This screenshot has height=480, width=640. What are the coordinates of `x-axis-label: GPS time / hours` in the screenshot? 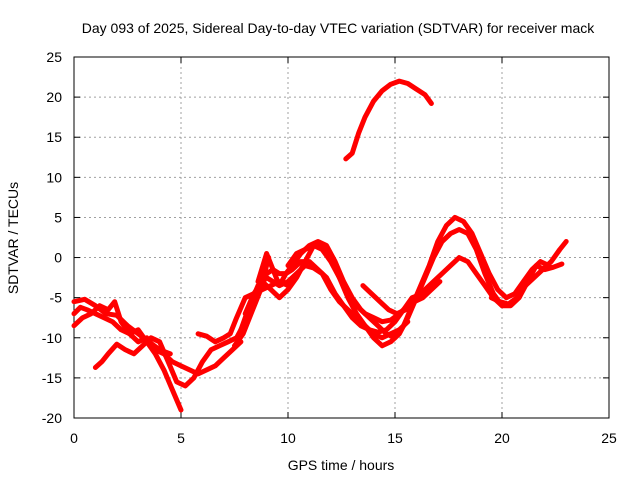 It's located at (341, 465).